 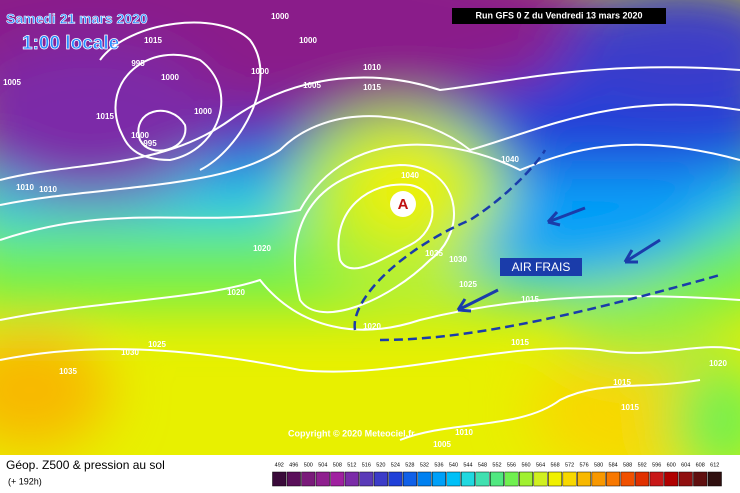 I want to click on scale-label: 496, so click(x=293, y=465).